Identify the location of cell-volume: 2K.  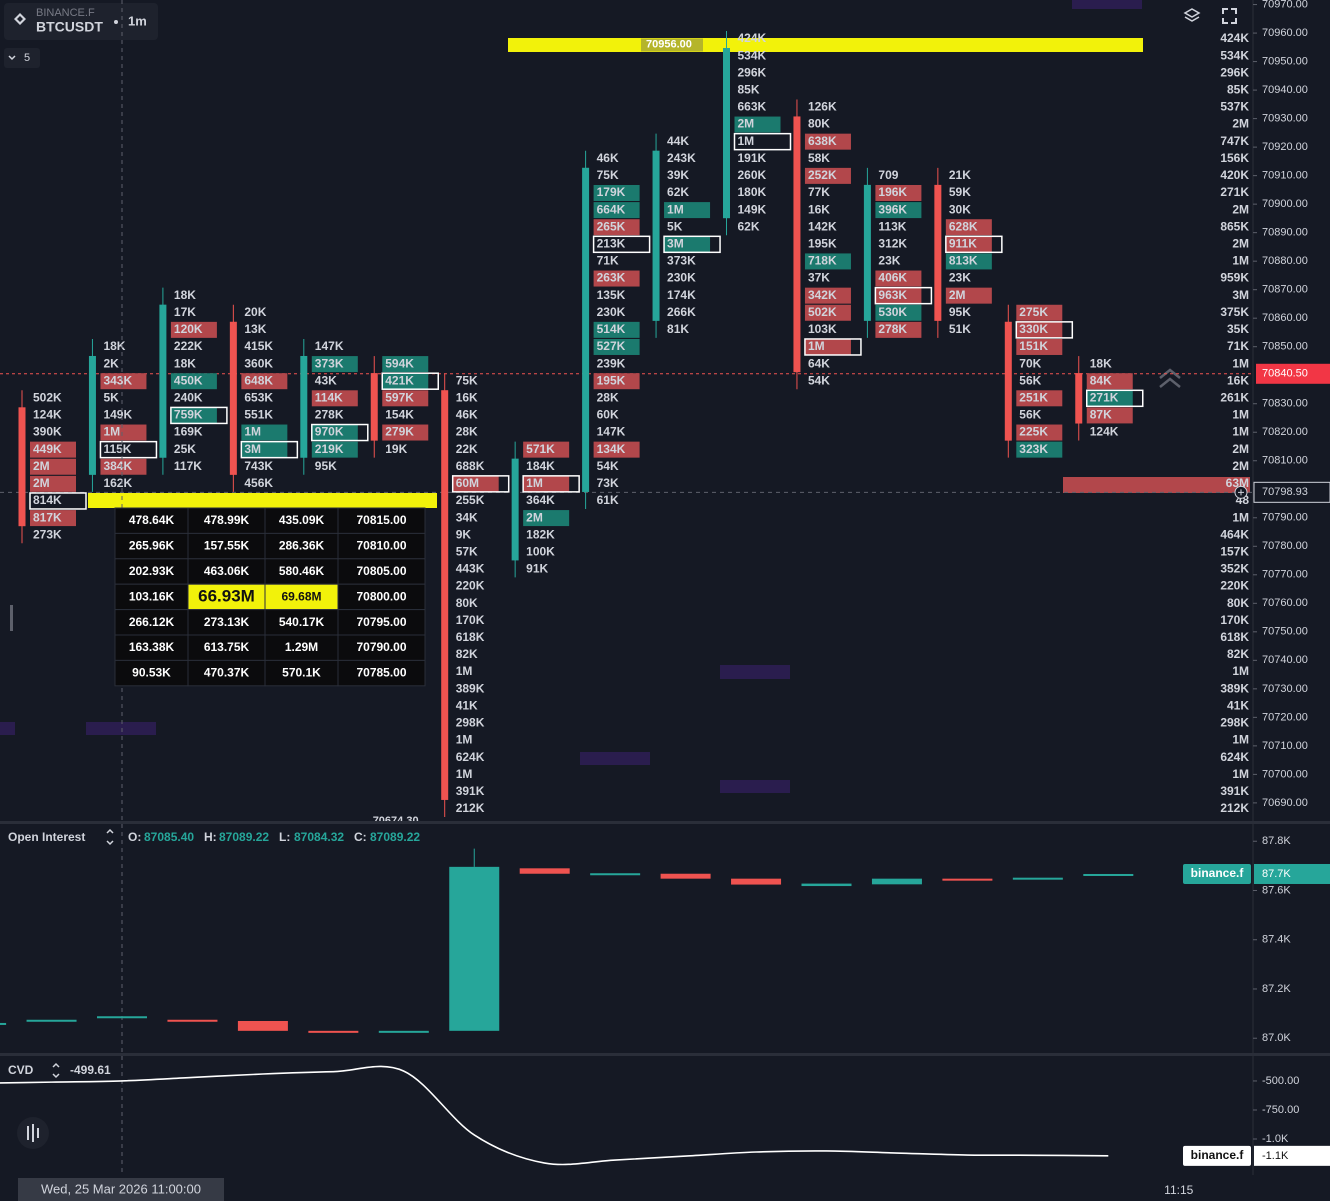
(111, 363).